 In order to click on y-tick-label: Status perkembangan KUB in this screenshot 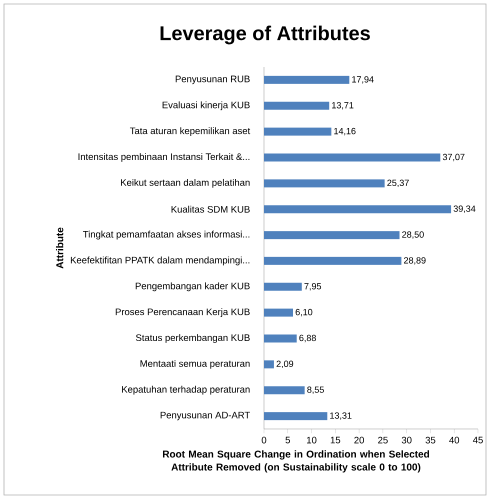, I will do `click(193, 338)`.